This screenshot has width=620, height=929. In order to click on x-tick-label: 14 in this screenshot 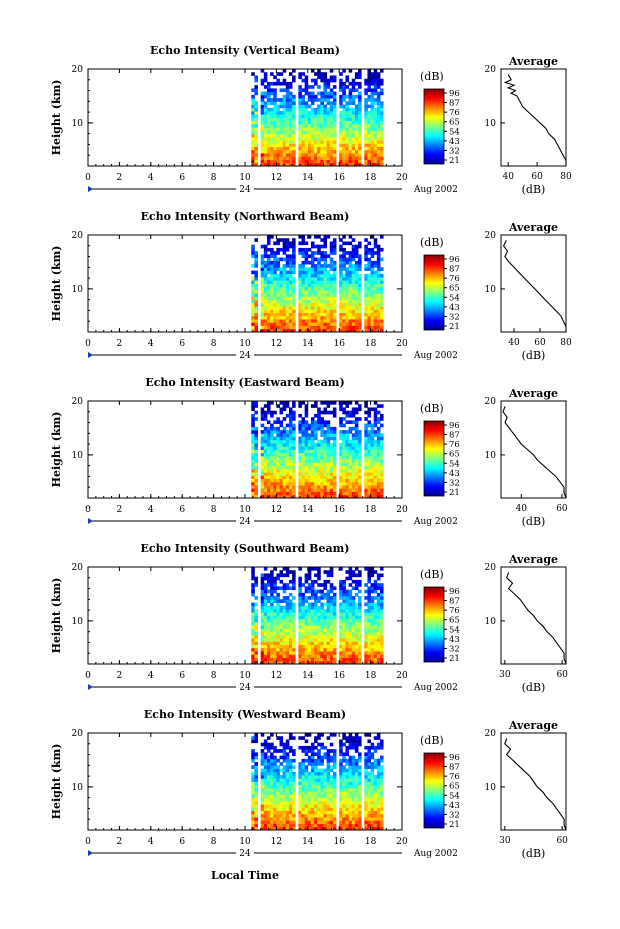, I will do `click(308, 344)`.